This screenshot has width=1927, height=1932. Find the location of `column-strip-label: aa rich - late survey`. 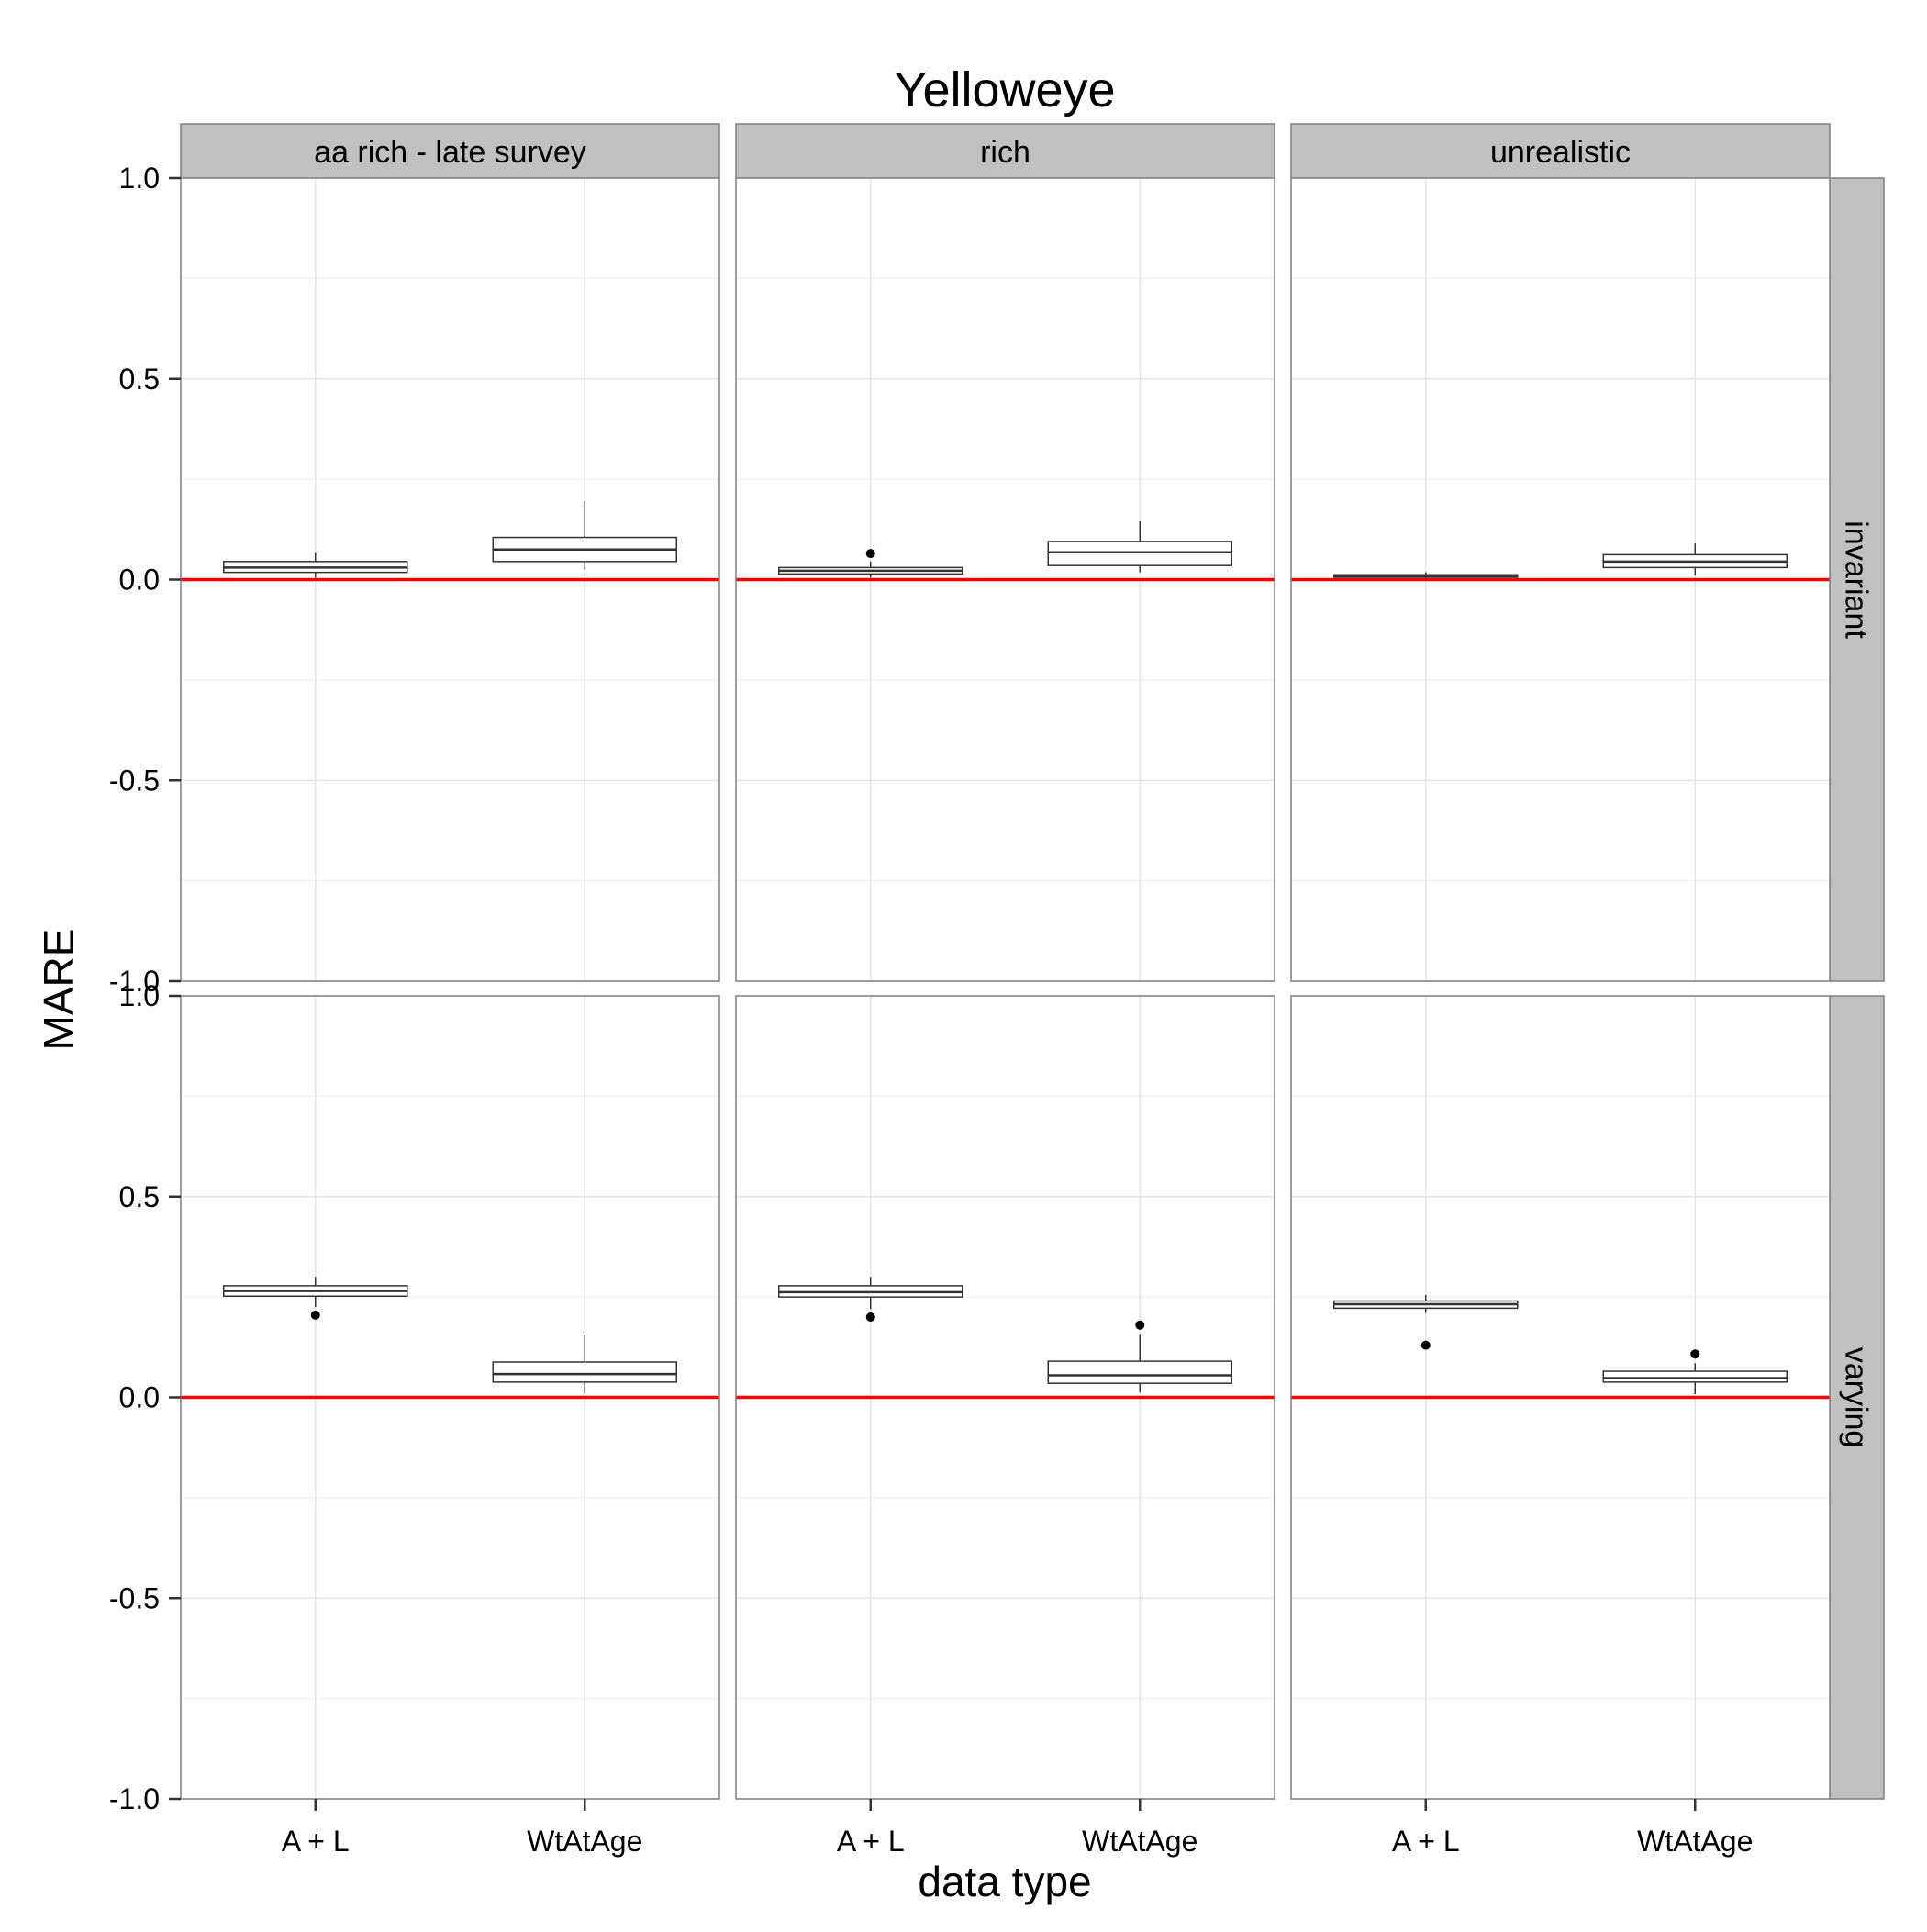

column-strip-label: aa rich - late survey is located at coordinates (450, 152).